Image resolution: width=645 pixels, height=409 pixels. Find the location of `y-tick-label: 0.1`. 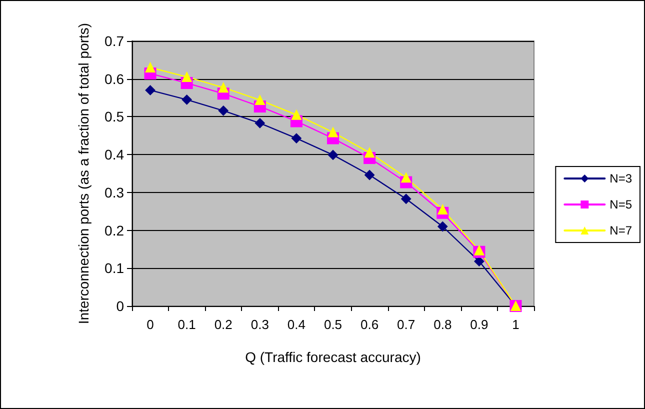

y-tick-label: 0.1 is located at coordinates (114, 268).